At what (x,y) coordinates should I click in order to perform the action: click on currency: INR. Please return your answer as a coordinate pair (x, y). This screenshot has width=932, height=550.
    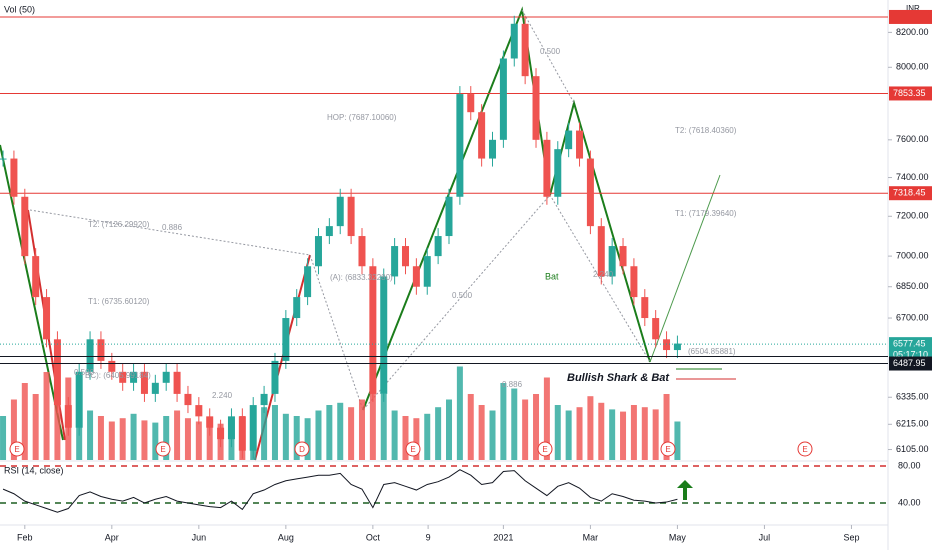
    Looking at the image, I should click on (913, 8).